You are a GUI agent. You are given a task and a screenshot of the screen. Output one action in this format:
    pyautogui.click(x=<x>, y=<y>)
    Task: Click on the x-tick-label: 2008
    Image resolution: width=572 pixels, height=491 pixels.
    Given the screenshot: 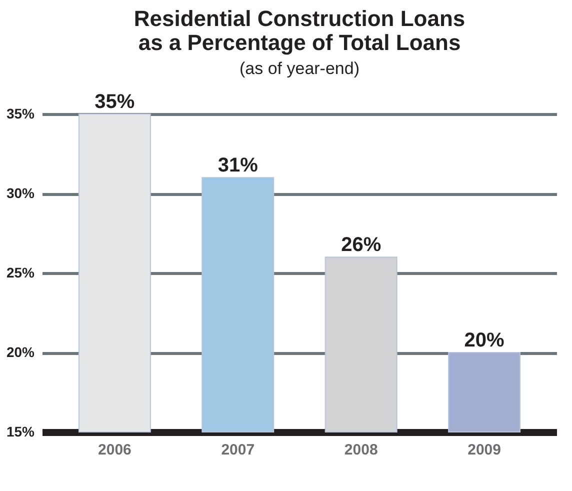 What is the action you would take?
    pyautogui.click(x=361, y=450)
    